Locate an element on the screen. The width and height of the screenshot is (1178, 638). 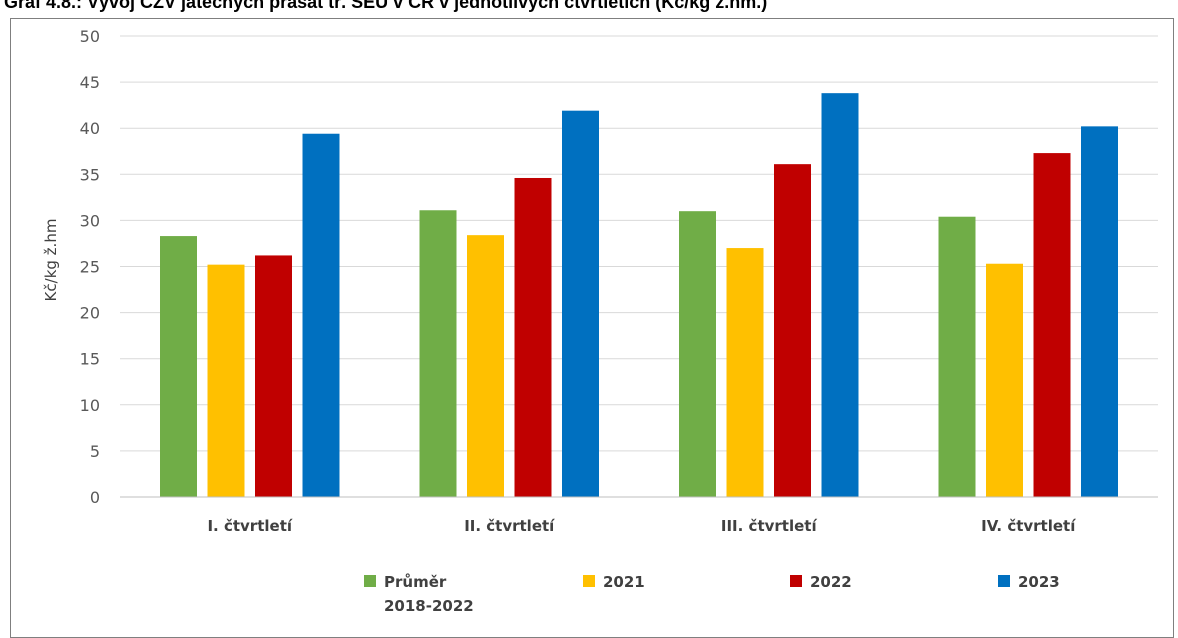
legend-label: 2018-2022 is located at coordinates (429, 606).